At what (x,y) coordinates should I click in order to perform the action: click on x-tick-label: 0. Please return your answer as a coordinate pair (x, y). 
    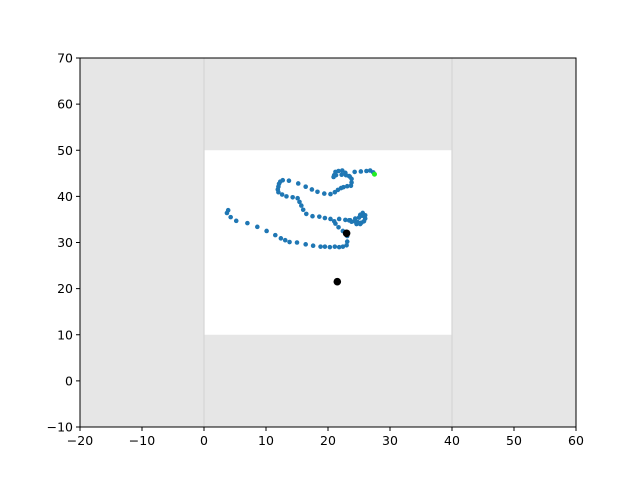
    Looking at the image, I should click on (204, 440).